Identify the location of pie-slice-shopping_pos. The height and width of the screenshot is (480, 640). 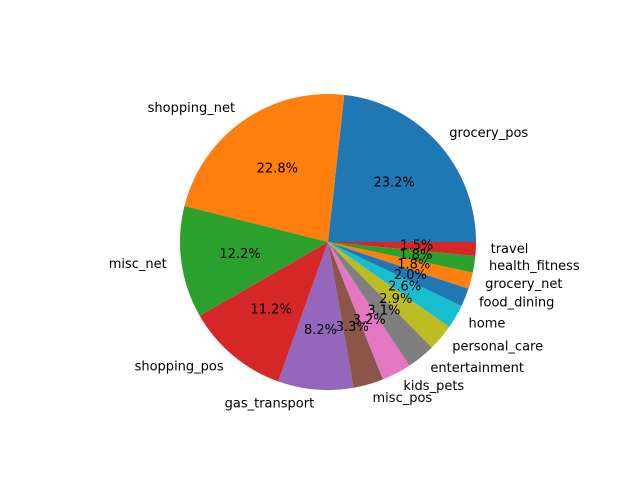
(263, 312).